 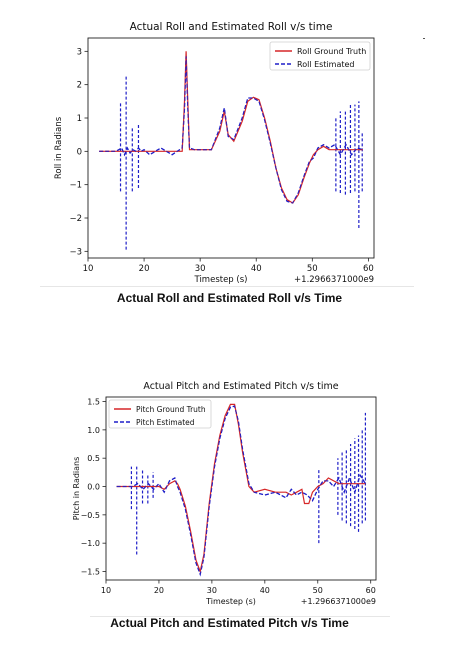 I want to click on y-tick-label: −2, so click(x=75, y=219).